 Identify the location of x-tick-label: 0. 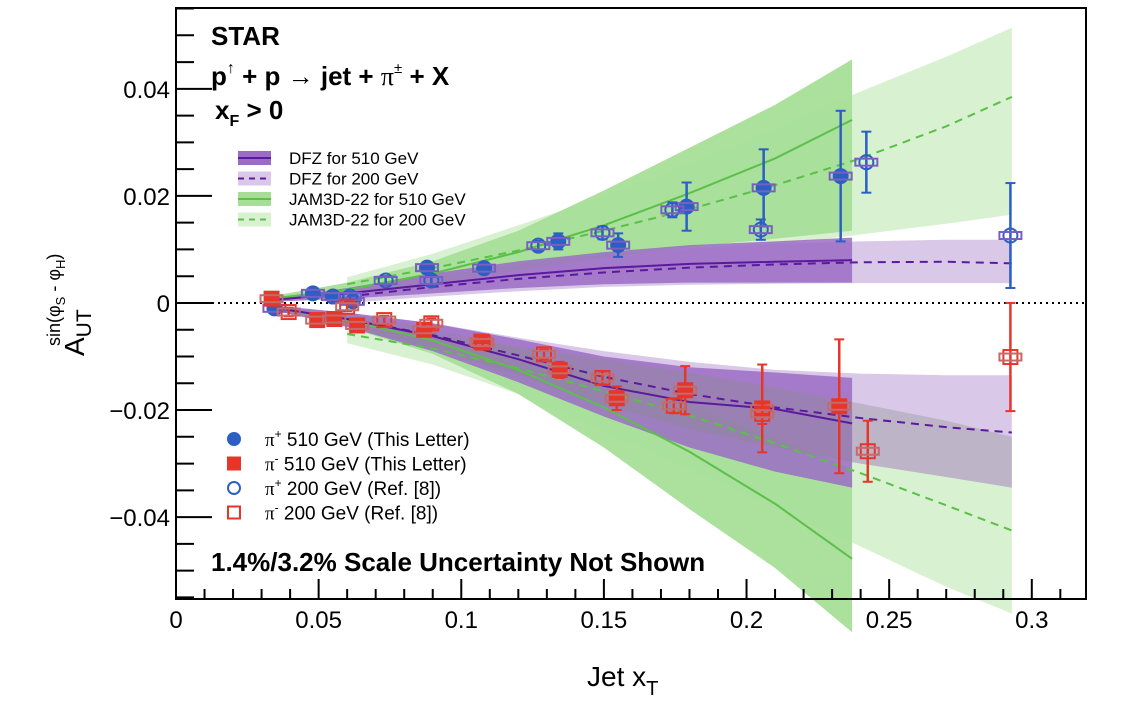
(175, 620).